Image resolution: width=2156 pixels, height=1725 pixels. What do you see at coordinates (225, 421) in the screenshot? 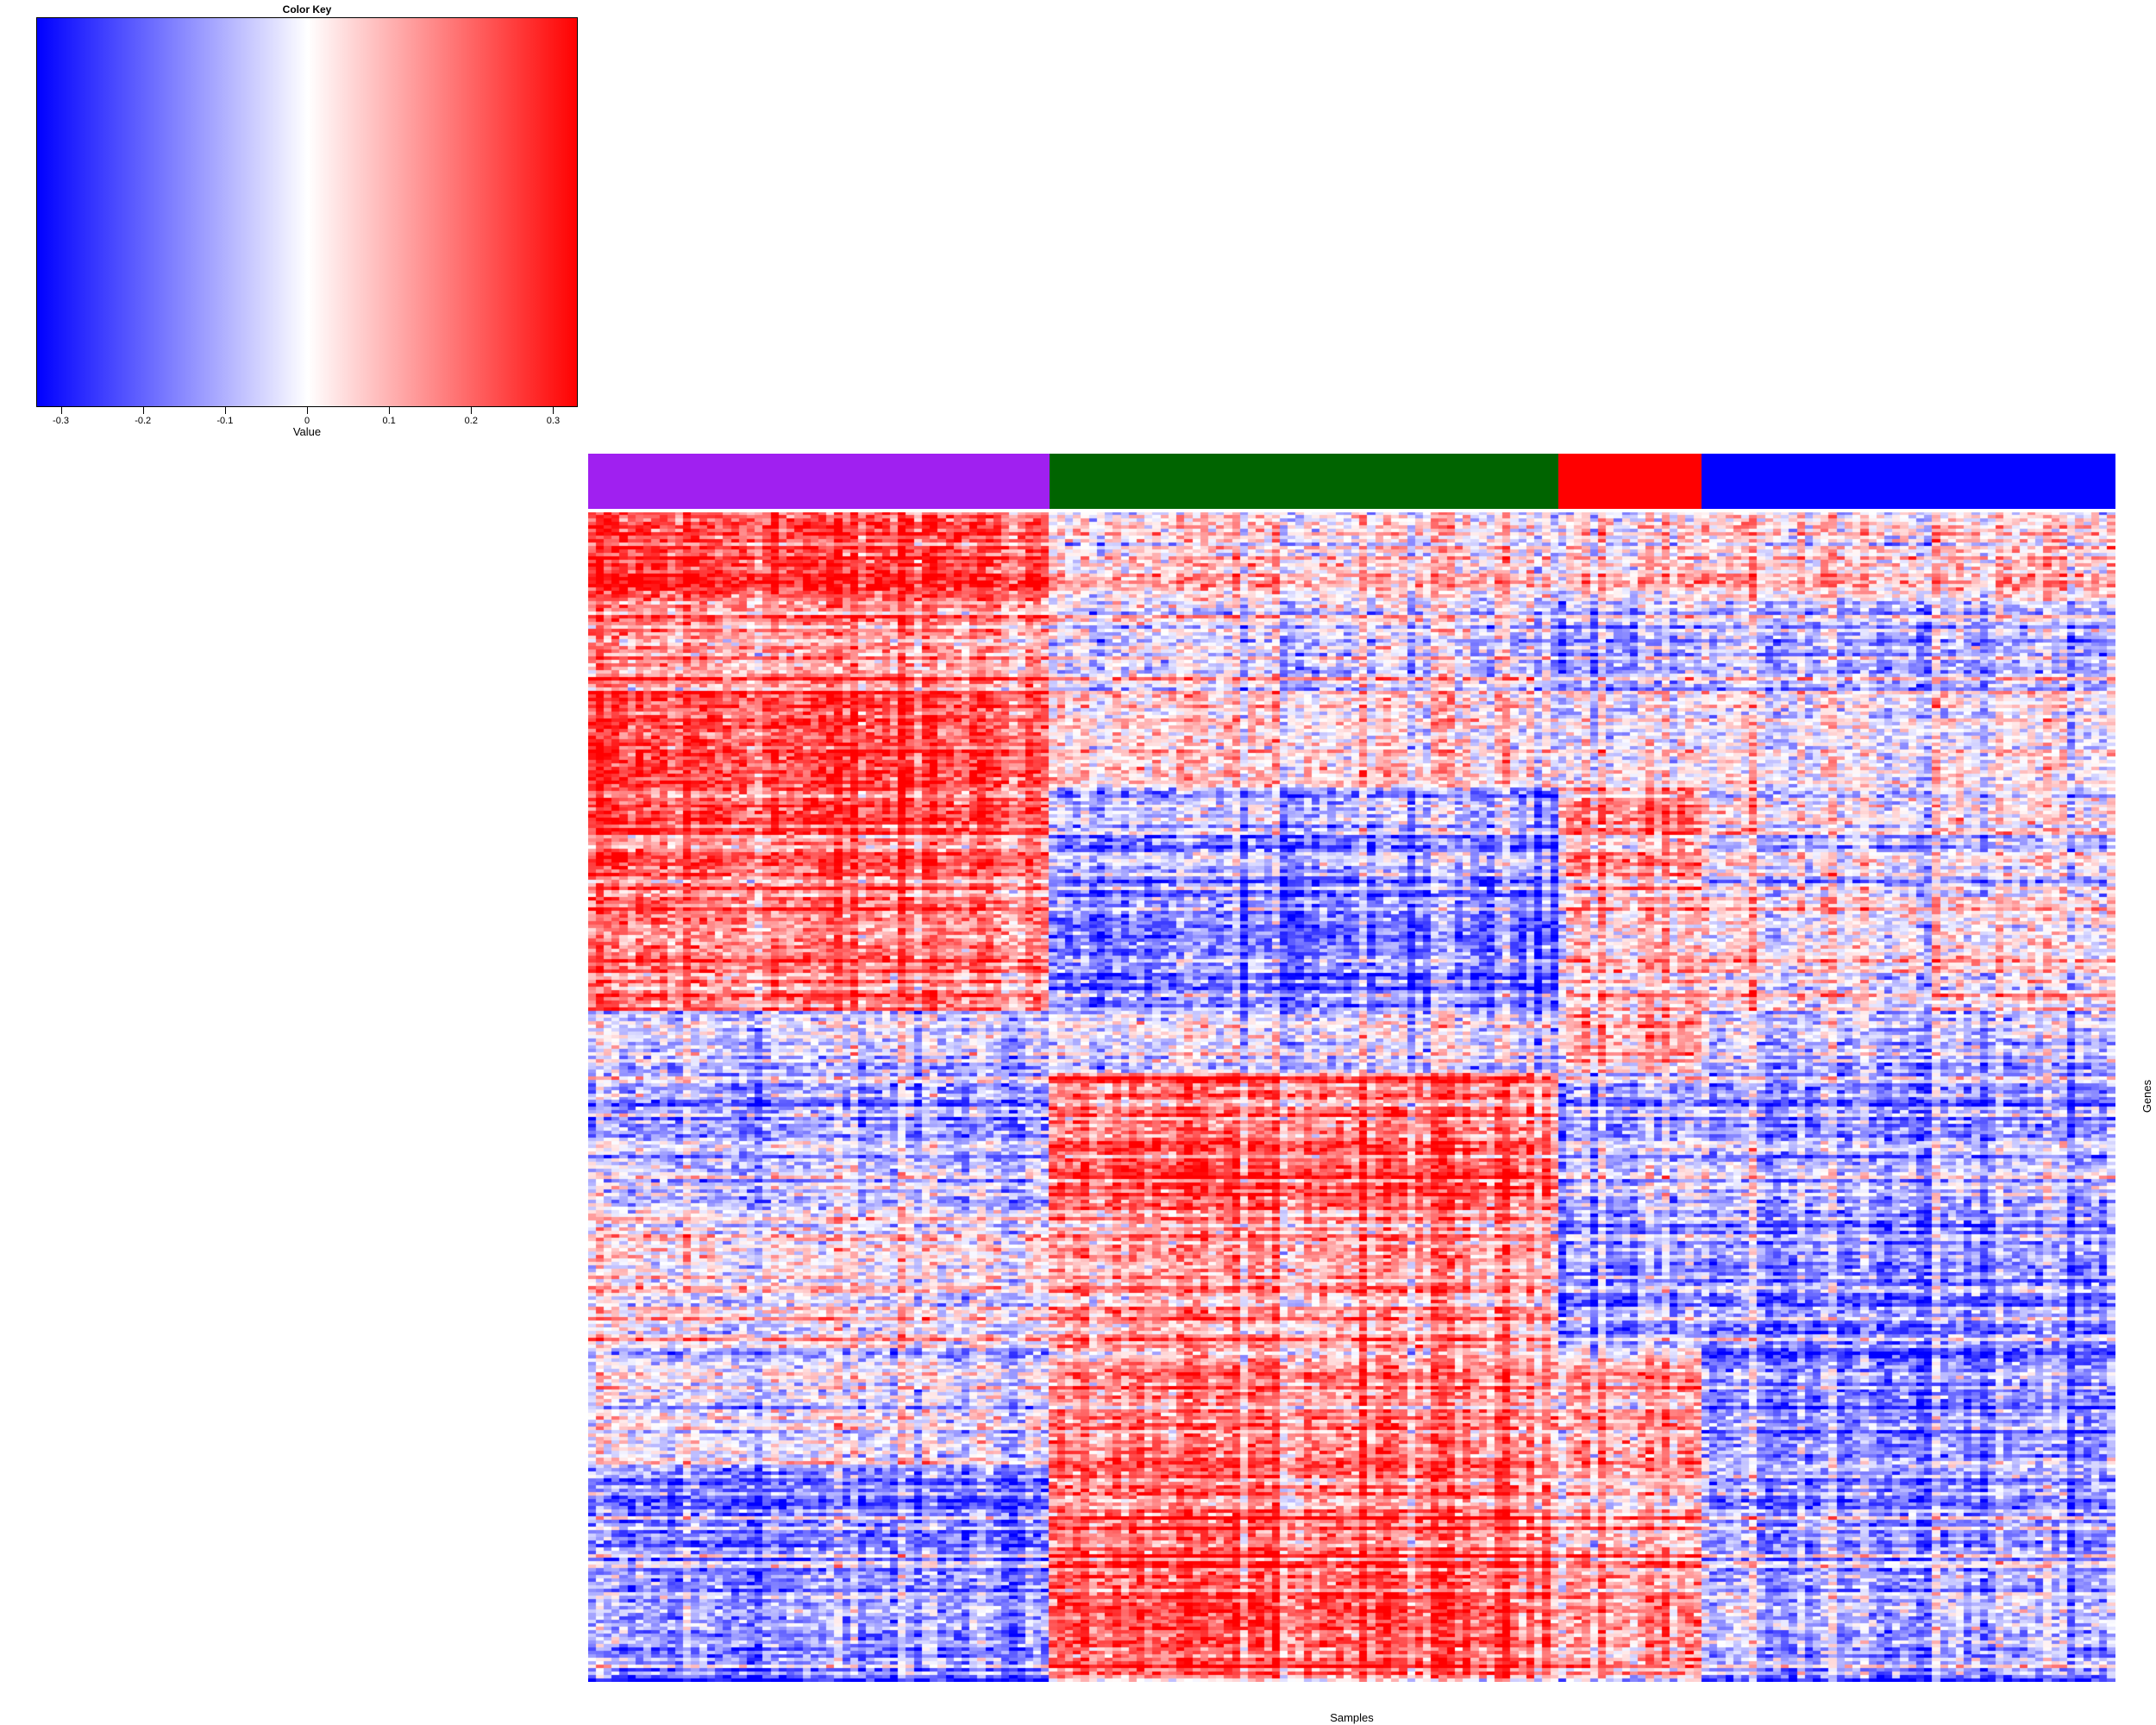
I see `color-key-tick-label: -0.1` at bounding box center [225, 421].